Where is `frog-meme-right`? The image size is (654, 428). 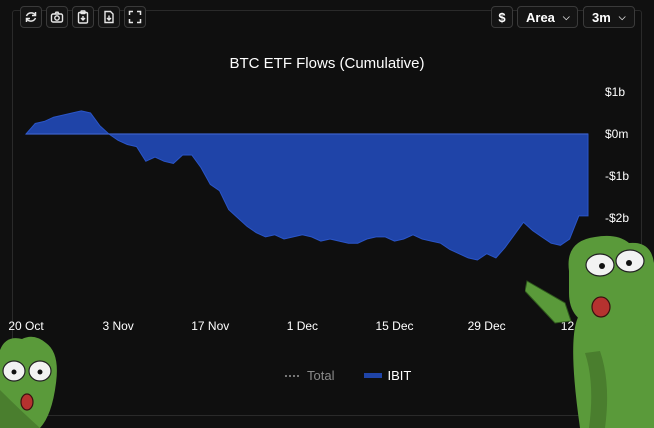
frog-meme-right is located at coordinates (589, 331).